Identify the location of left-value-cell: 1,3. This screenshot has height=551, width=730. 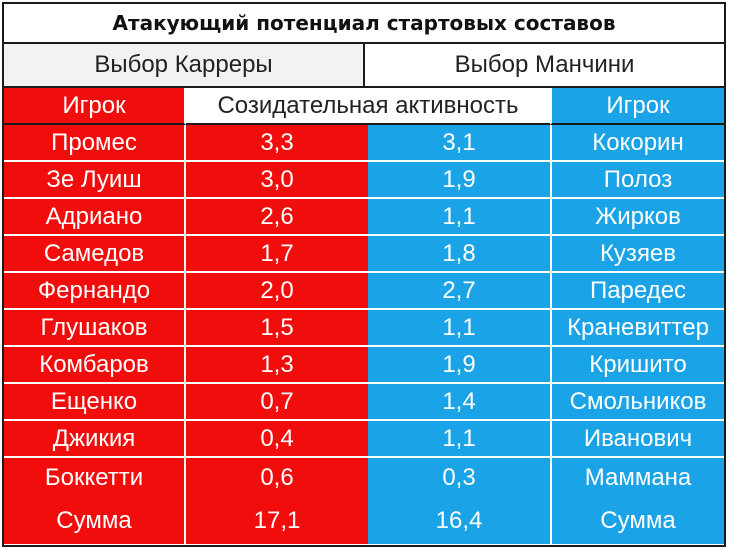
(277, 365).